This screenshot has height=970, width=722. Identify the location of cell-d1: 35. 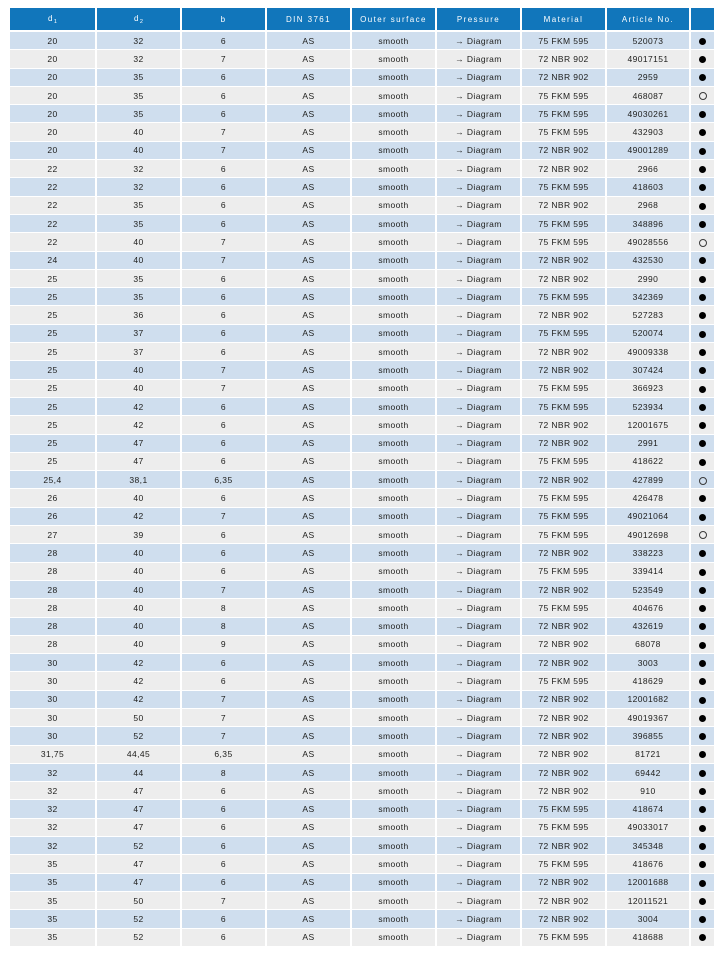
(53, 937).